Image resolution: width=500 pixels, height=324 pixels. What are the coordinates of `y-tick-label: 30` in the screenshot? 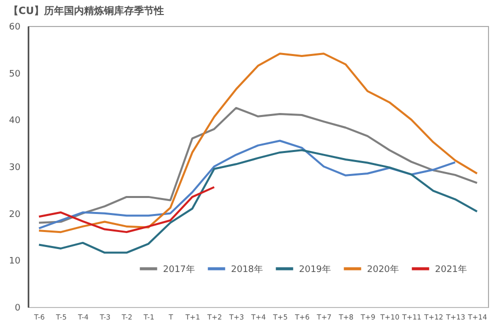 It's located at (15, 168).